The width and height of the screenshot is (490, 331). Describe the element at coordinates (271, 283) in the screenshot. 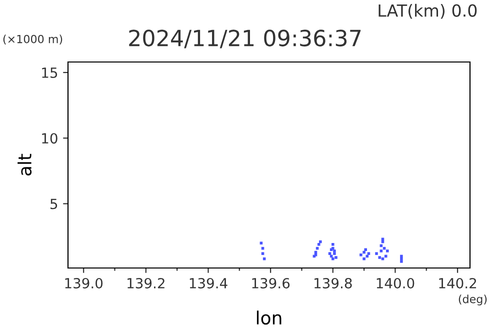

I see `x-tick-label: 139.6` at that location.